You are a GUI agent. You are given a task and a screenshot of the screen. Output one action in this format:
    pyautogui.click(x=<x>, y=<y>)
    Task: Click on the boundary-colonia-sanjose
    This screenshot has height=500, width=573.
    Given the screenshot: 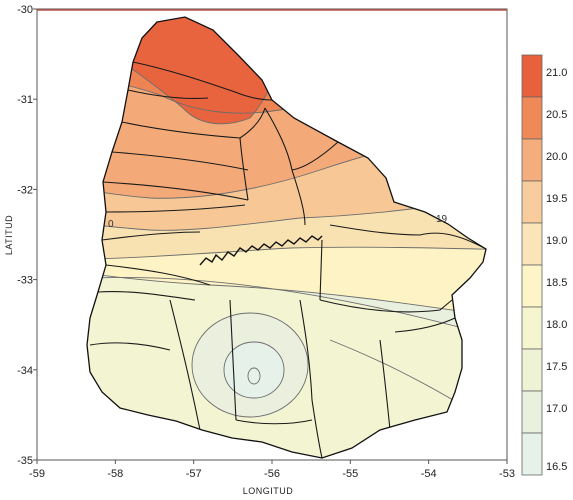 What is the action you would take?
    pyautogui.click(x=185, y=365)
    